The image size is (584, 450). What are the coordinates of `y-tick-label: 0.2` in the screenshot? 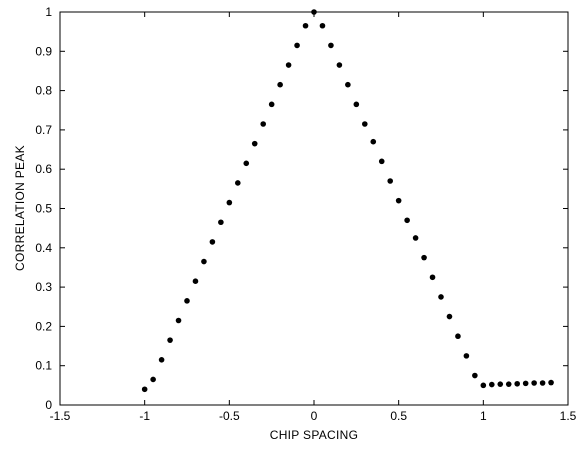 It's located at (43, 326).